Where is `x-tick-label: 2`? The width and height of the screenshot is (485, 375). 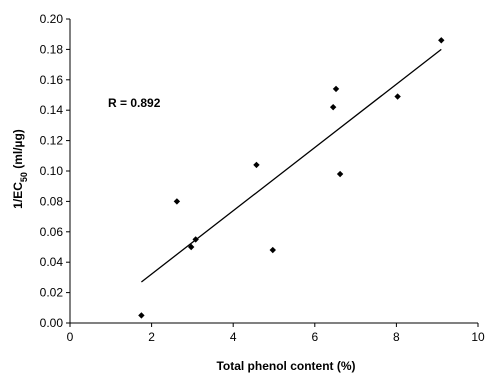 x-tick-label: 2 is located at coordinates (151, 337).